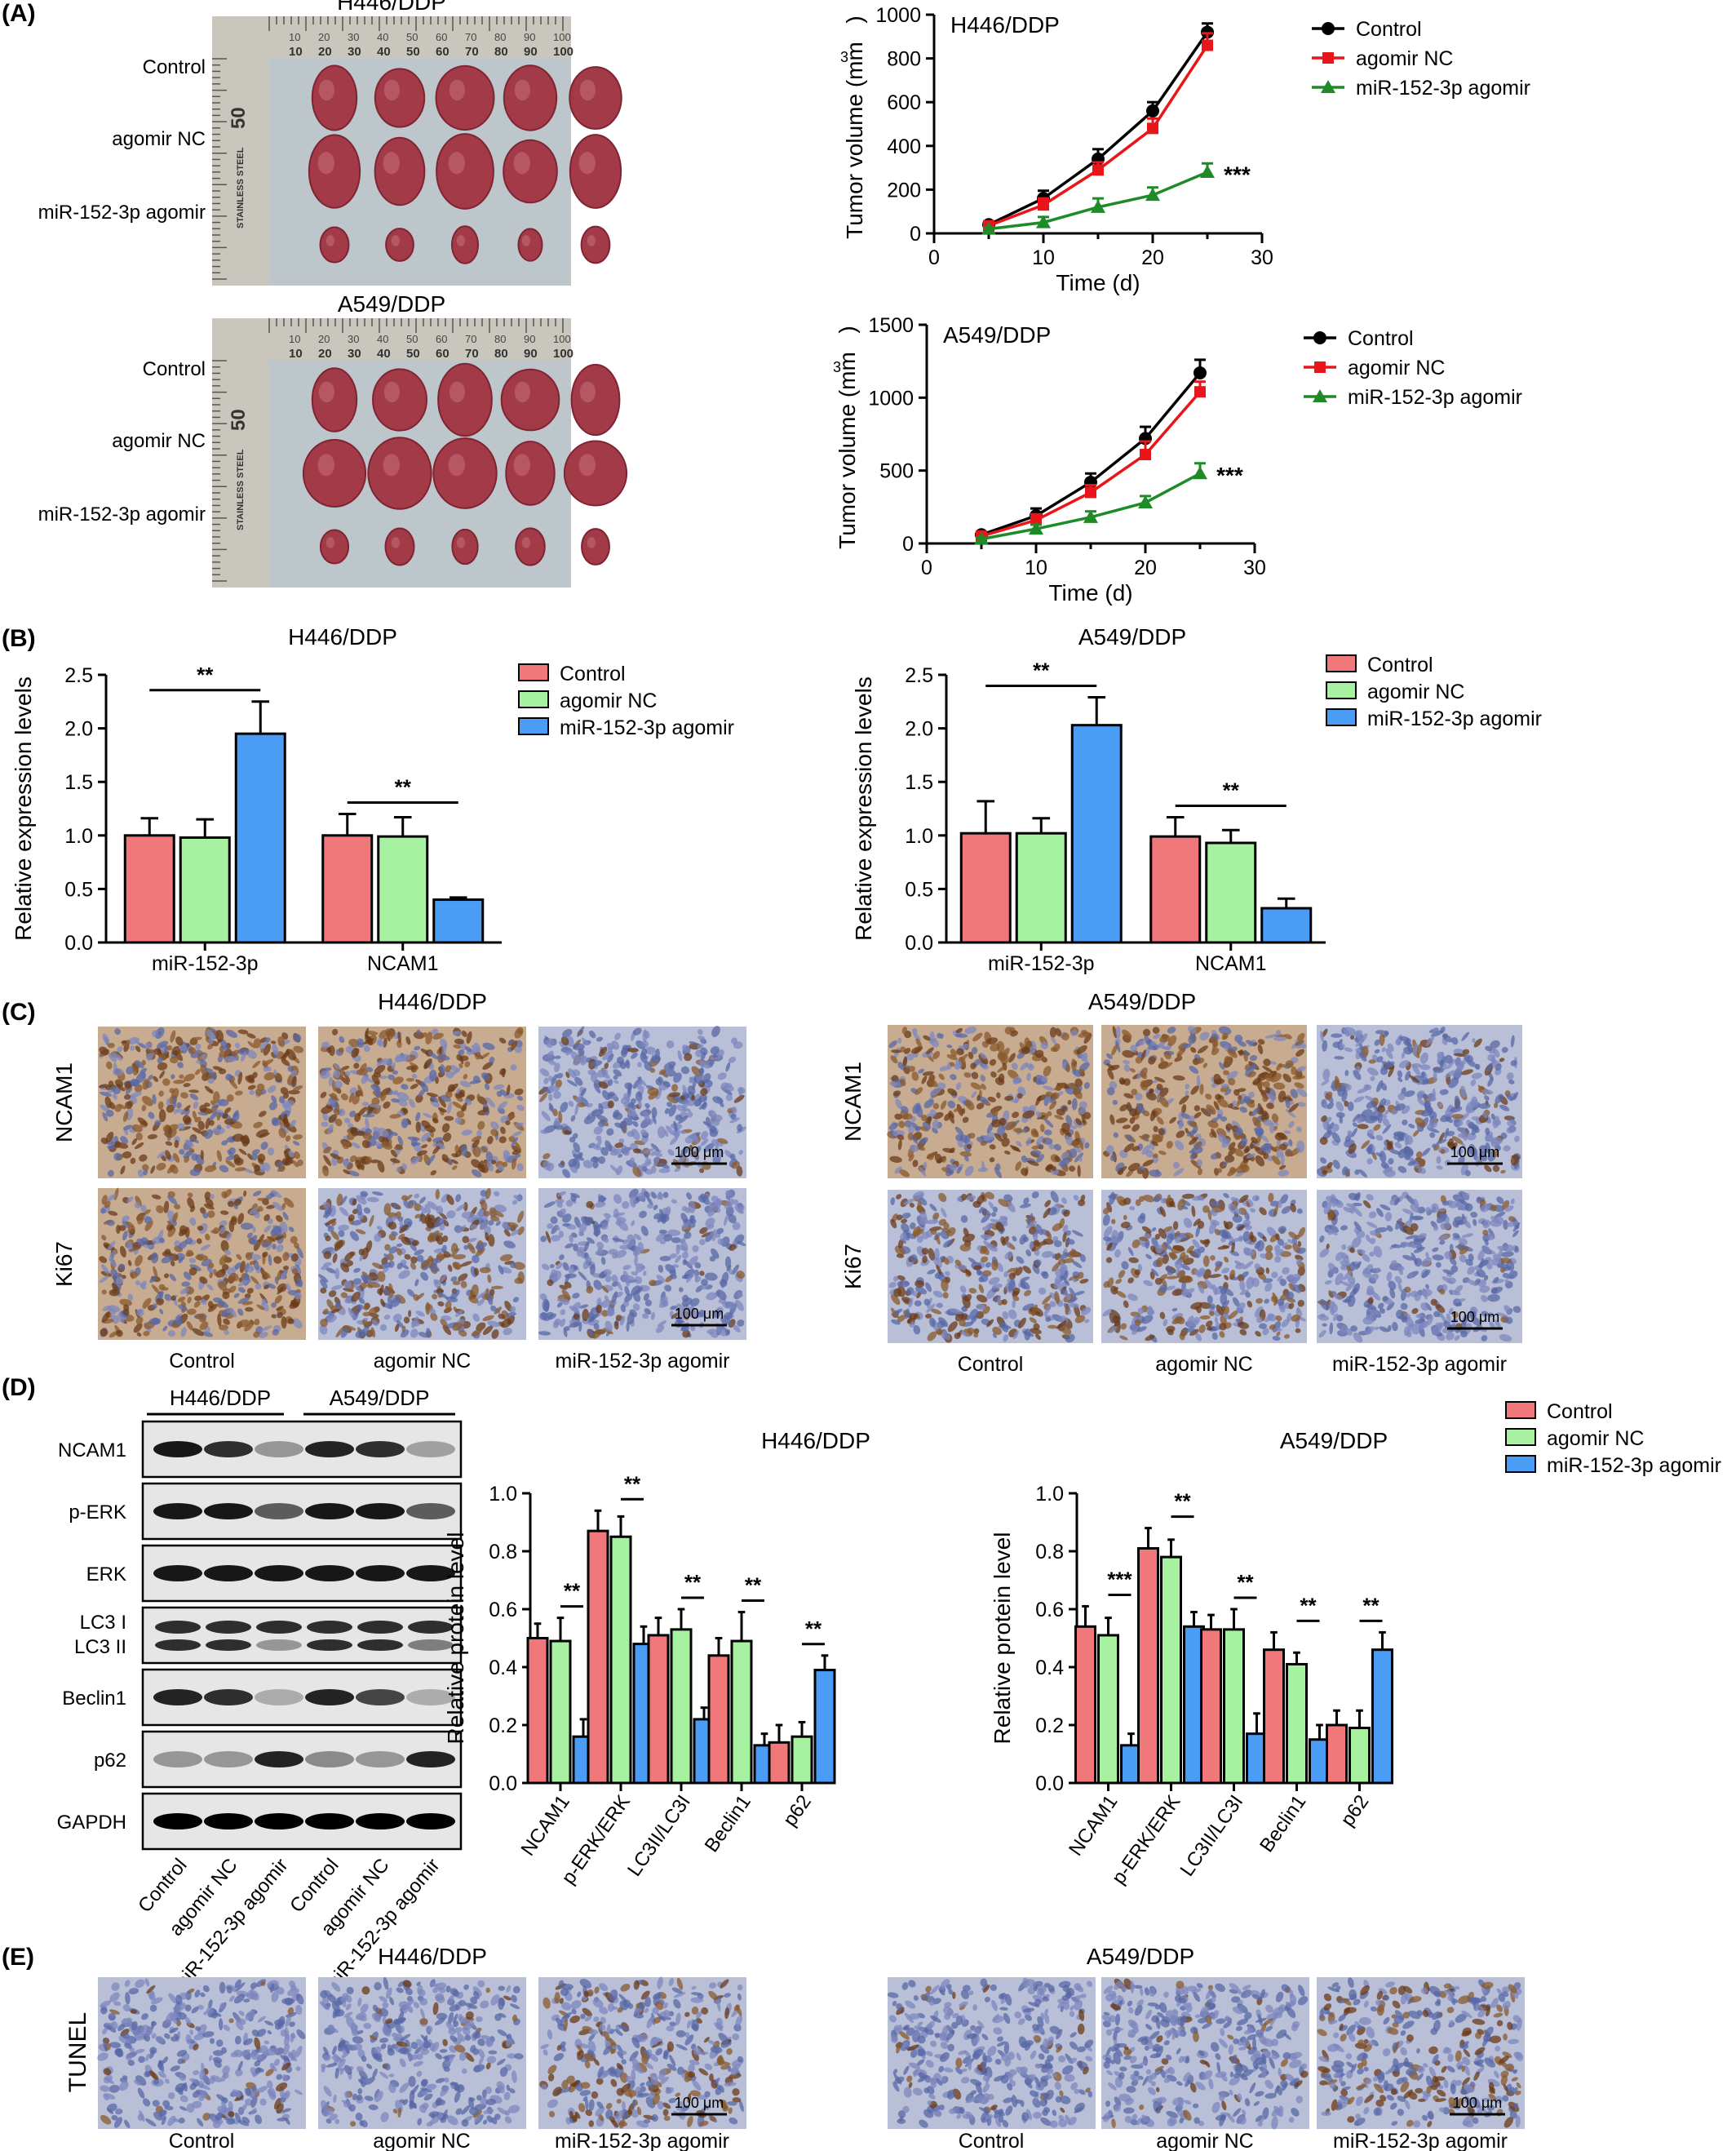  I want to click on photo-row-label: agomir NC, so click(159, 139).